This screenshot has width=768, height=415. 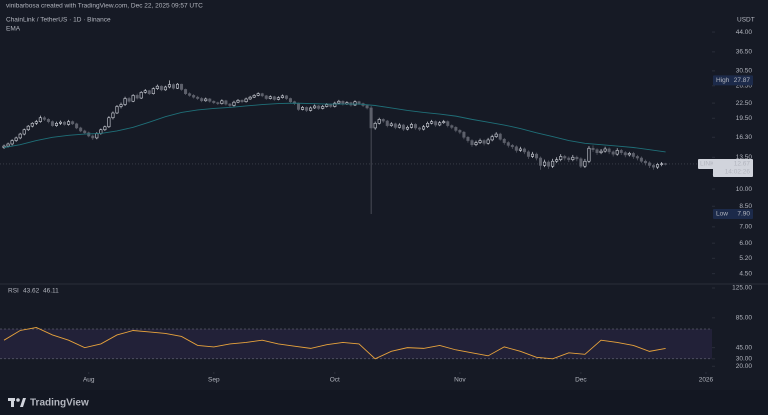 What do you see at coordinates (384, 402) in the screenshot?
I see `footer` at bounding box center [384, 402].